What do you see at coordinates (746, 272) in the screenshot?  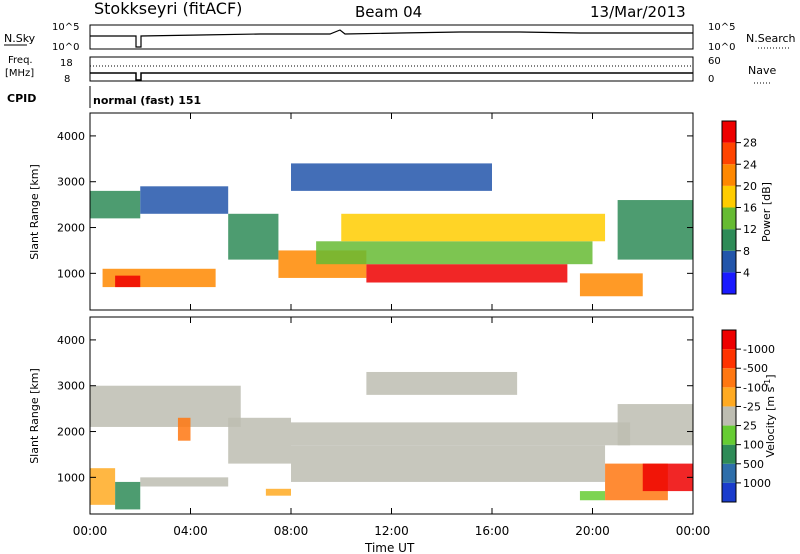 I see `power-colorbar-label-0: 4` at bounding box center [746, 272].